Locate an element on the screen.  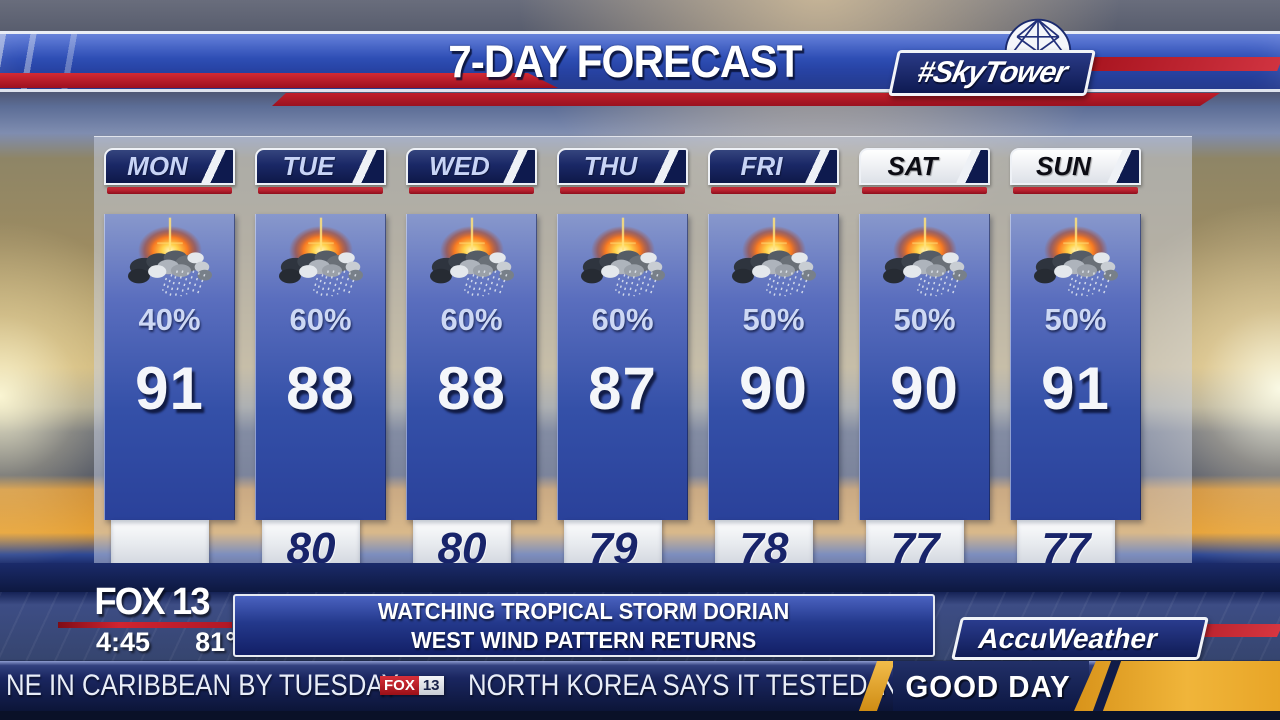
day-tab: SUN is located at coordinates (1075, 166).